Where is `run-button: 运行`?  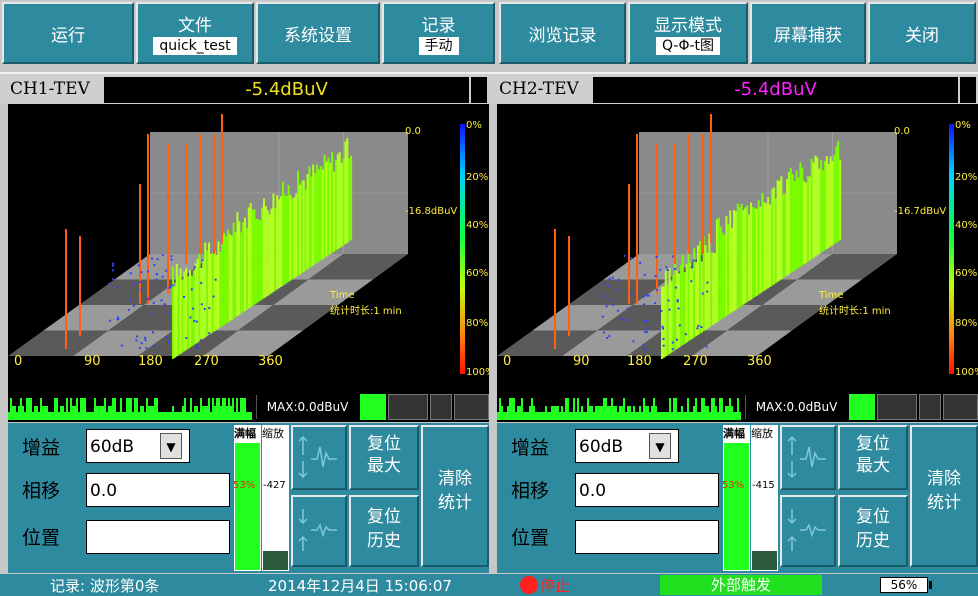
run-button: 运行 is located at coordinates (68, 33).